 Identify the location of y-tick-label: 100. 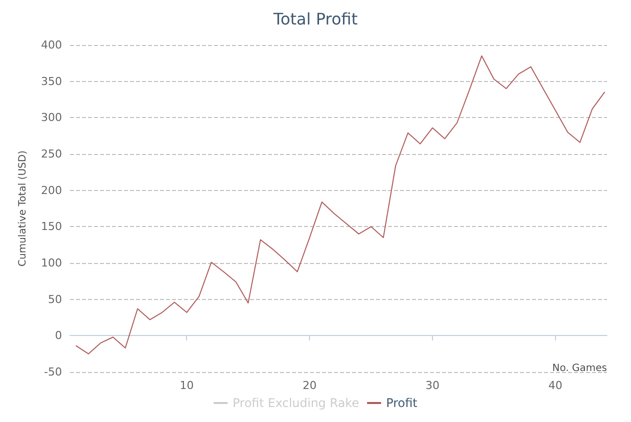
(51, 263).